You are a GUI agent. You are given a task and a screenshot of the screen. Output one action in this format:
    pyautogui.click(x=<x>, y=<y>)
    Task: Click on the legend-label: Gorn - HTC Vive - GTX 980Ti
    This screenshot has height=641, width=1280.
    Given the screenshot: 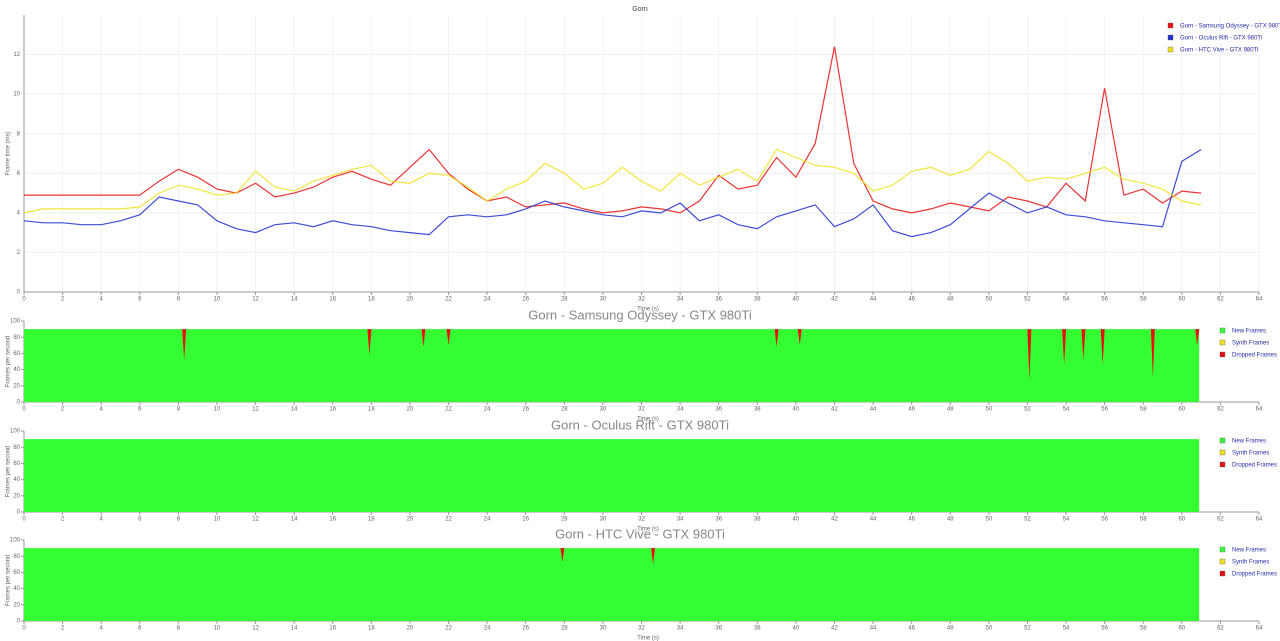 What is the action you would take?
    pyautogui.click(x=1219, y=51)
    